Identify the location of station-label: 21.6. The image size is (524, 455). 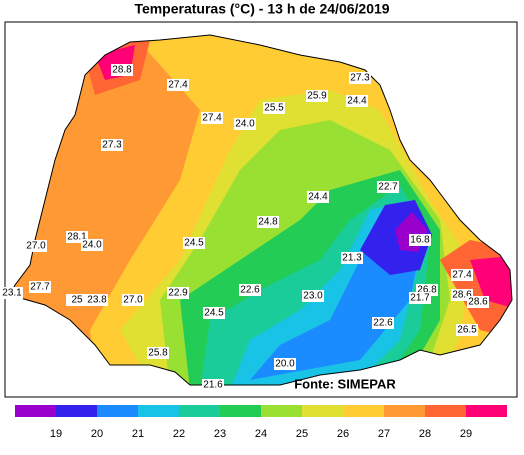
(213, 385).